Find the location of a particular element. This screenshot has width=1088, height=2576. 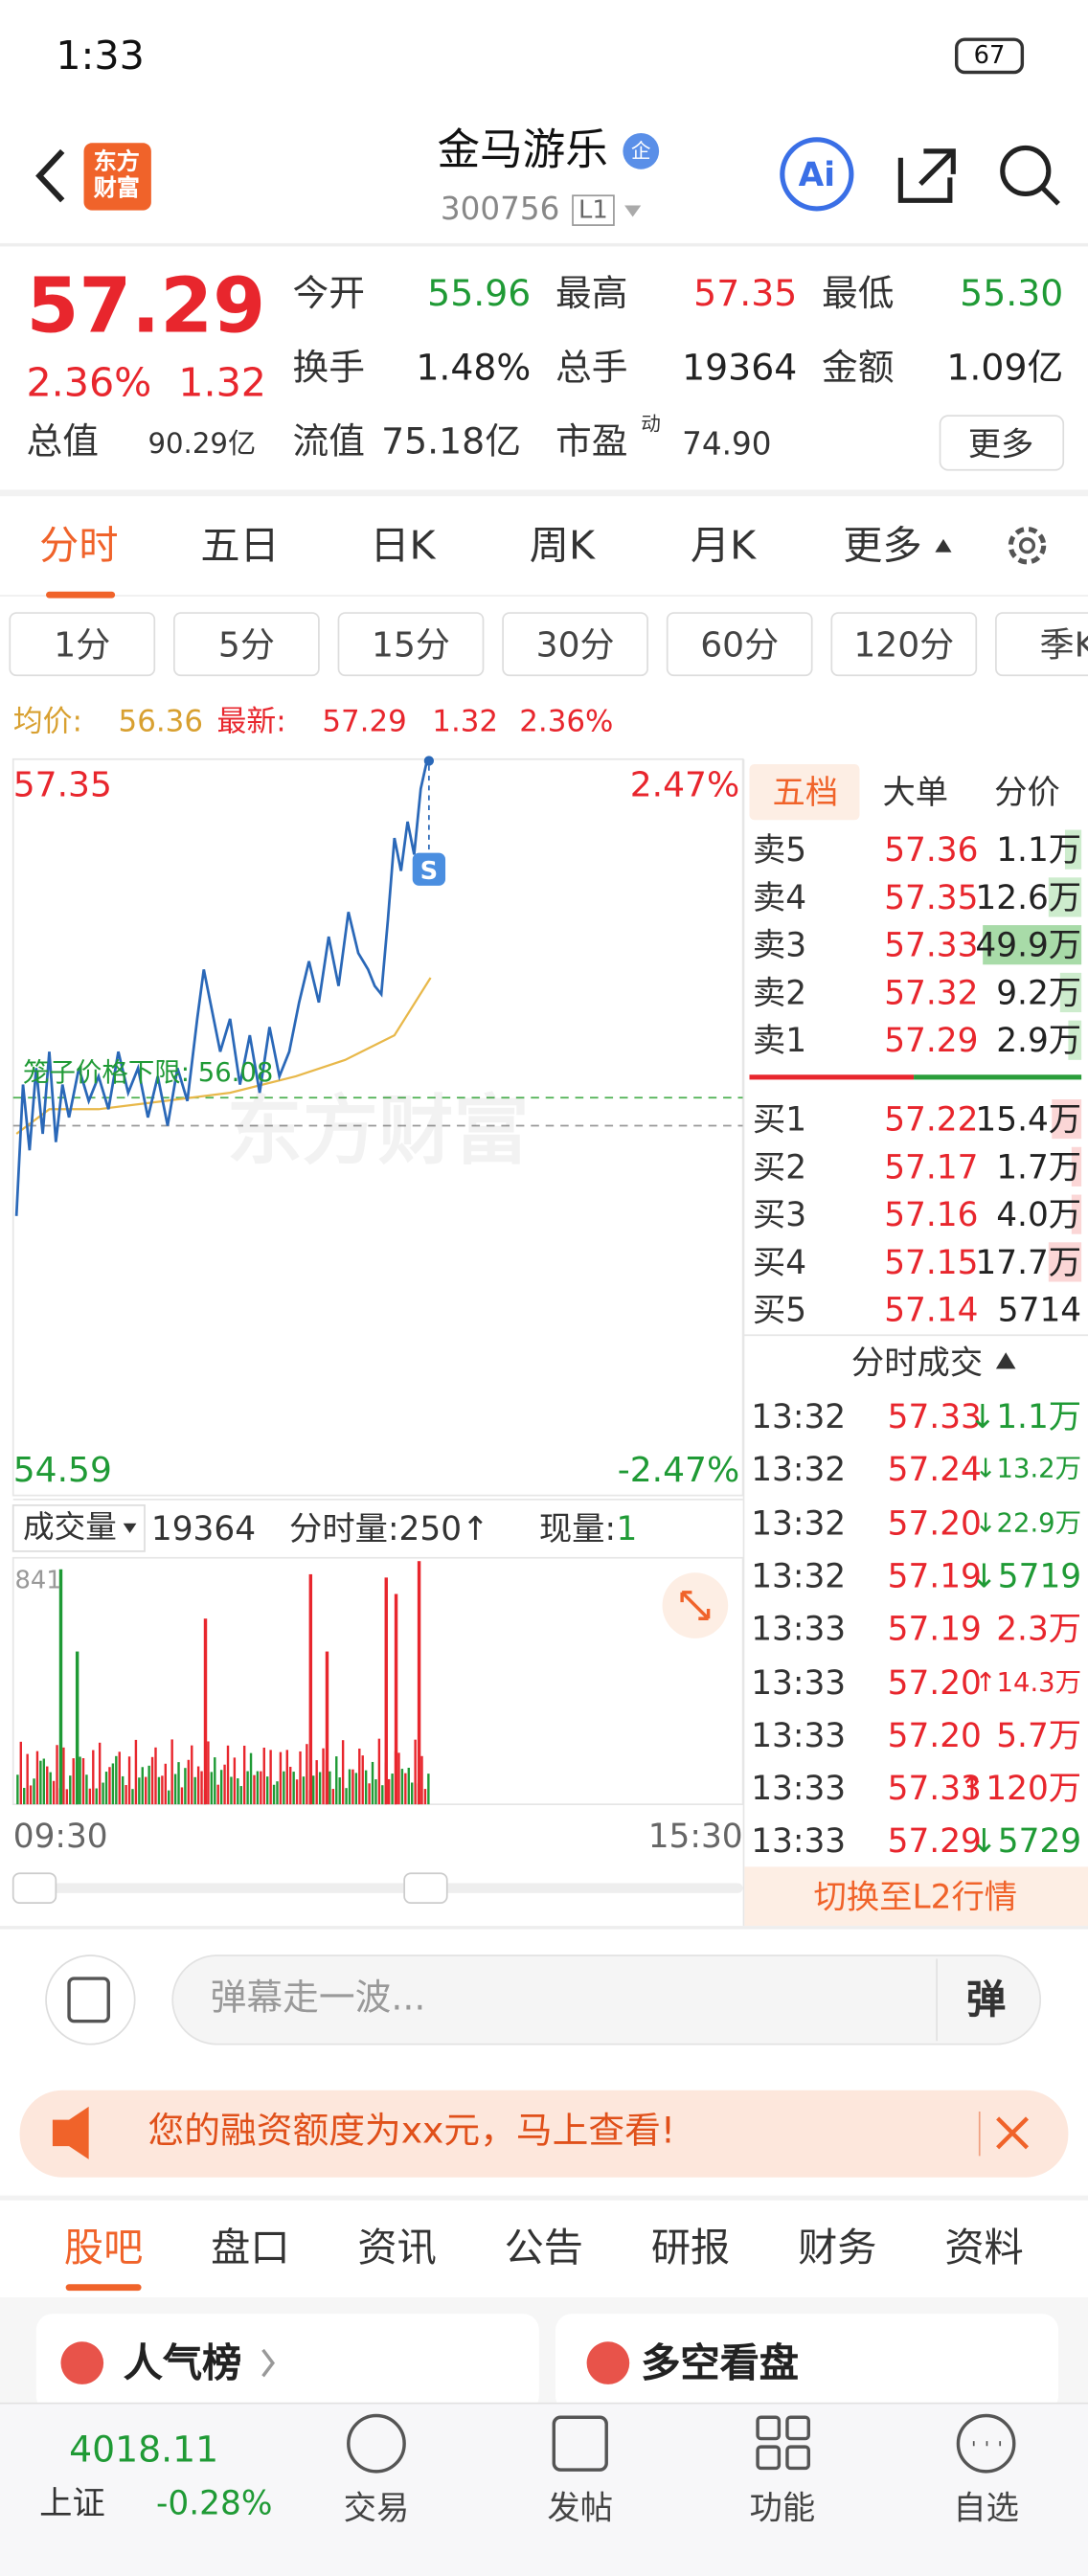

section-tab: 盘口 is located at coordinates (250, 2248).